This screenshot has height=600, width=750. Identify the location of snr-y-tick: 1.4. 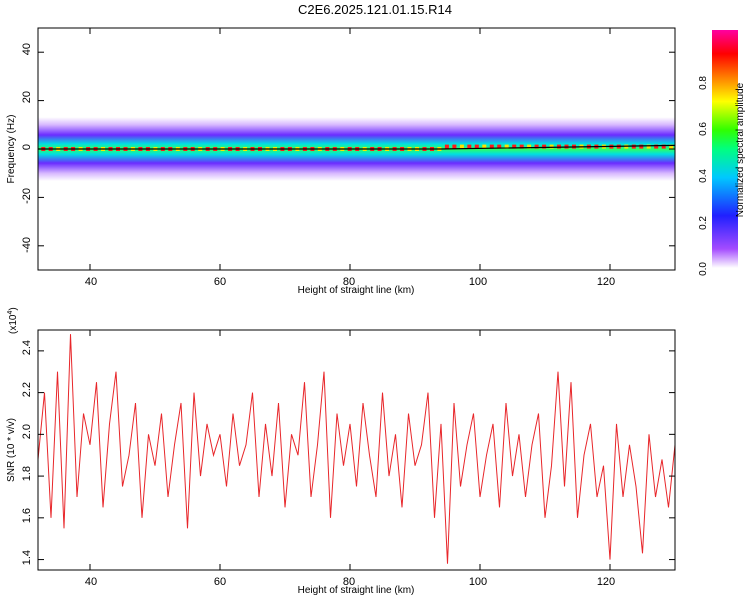
(27, 557).